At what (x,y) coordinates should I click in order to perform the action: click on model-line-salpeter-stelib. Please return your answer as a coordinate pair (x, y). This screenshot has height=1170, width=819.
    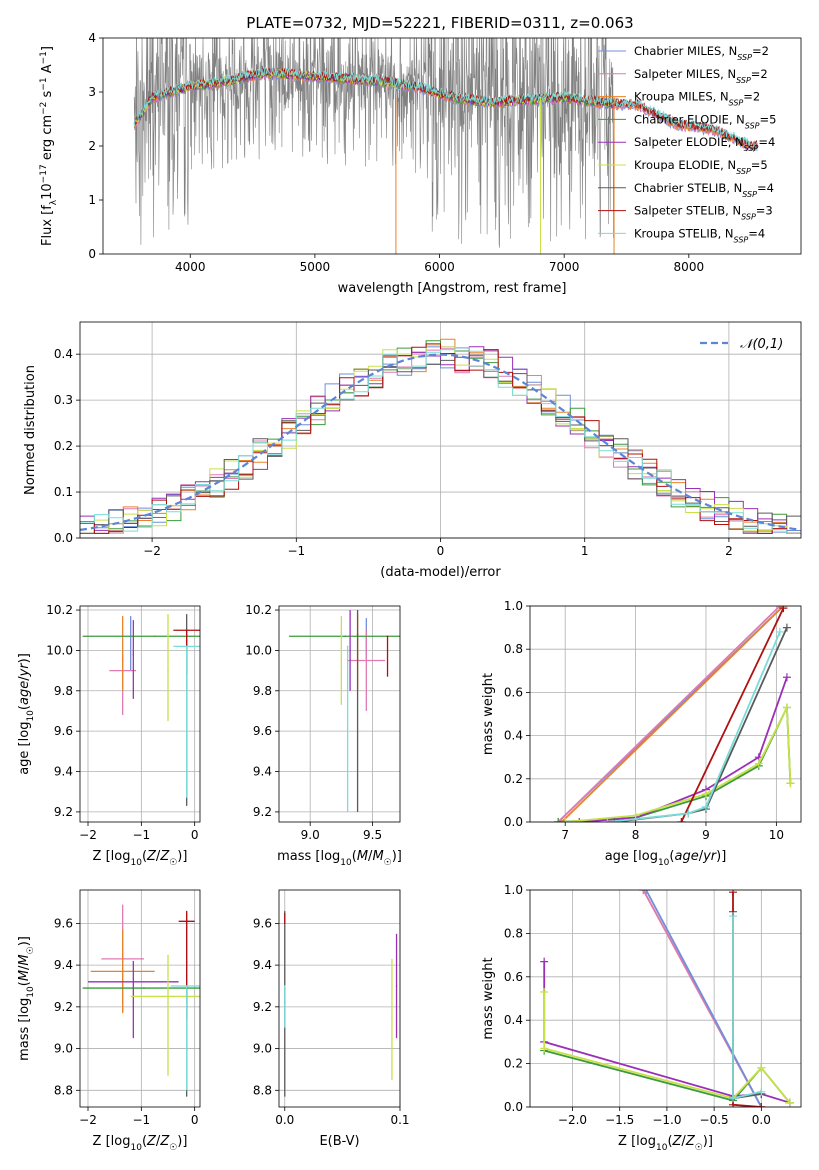
    Looking at the image, I should click on (445, 107).